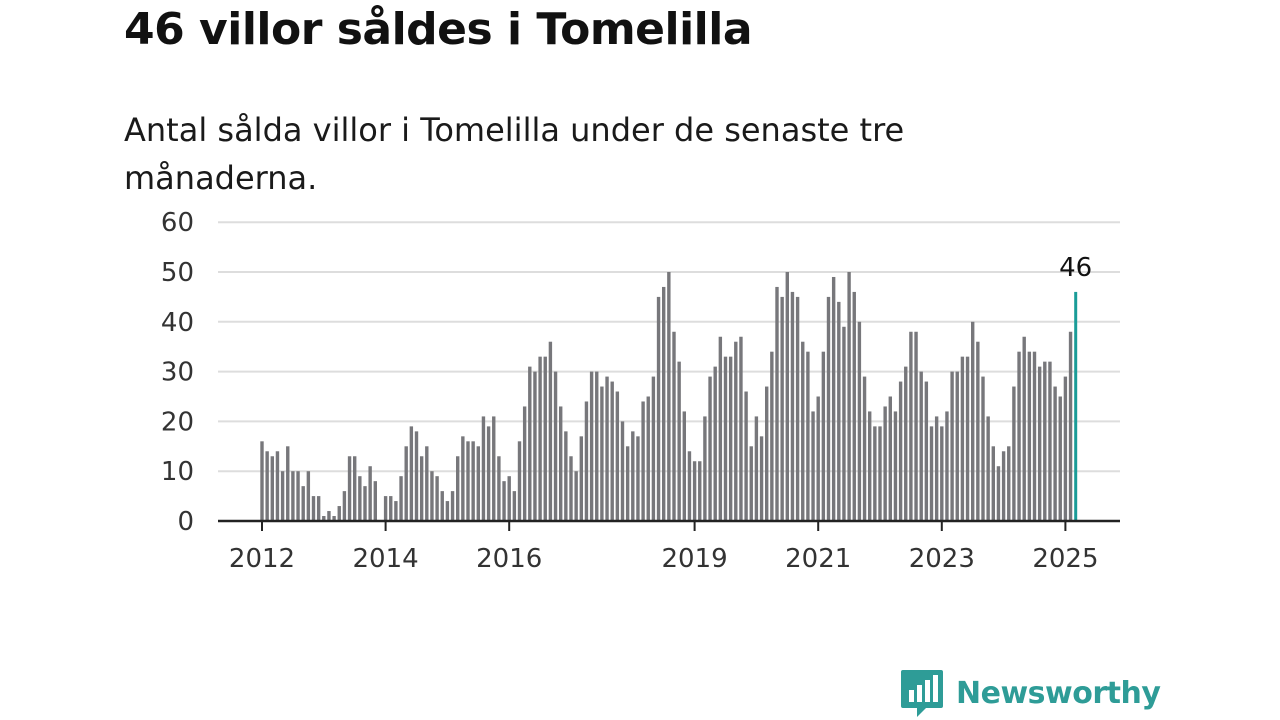  Describe the element at coordinates (1065, 559) in the screenshot. I see `x-tick-label: 2025` at that location.